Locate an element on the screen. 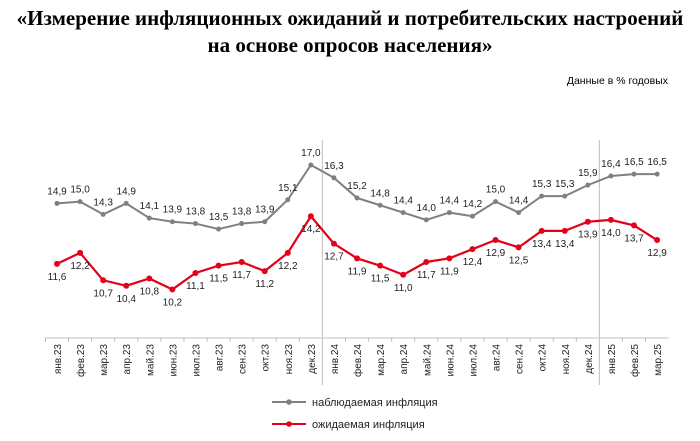 Image resolution: width=700 pixels, height=441 pixels. data-label: 11,7 is located at coordinates (426, 275).